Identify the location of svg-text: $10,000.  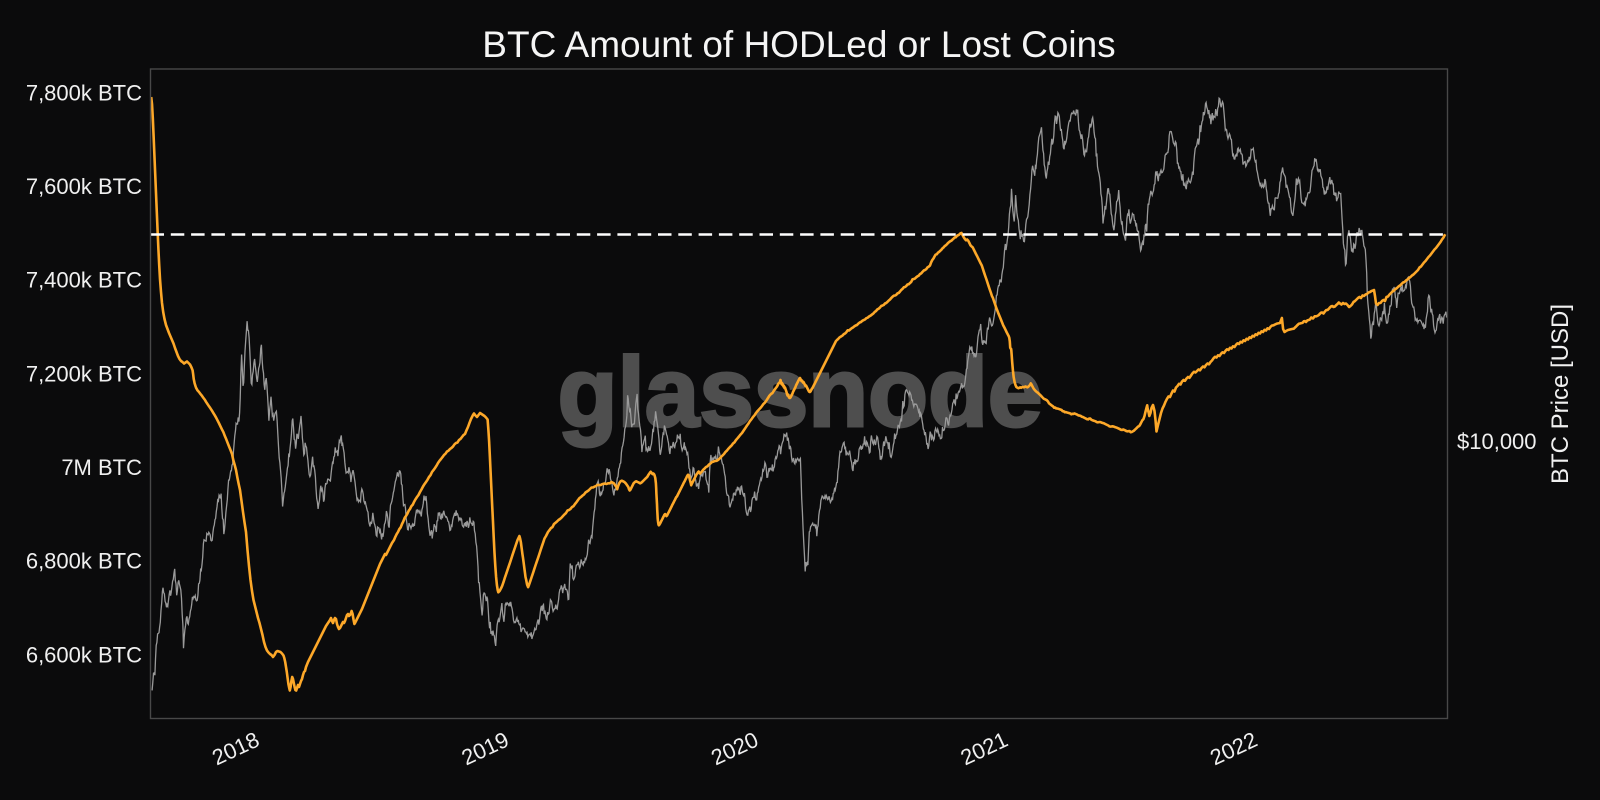
(1497, 441).